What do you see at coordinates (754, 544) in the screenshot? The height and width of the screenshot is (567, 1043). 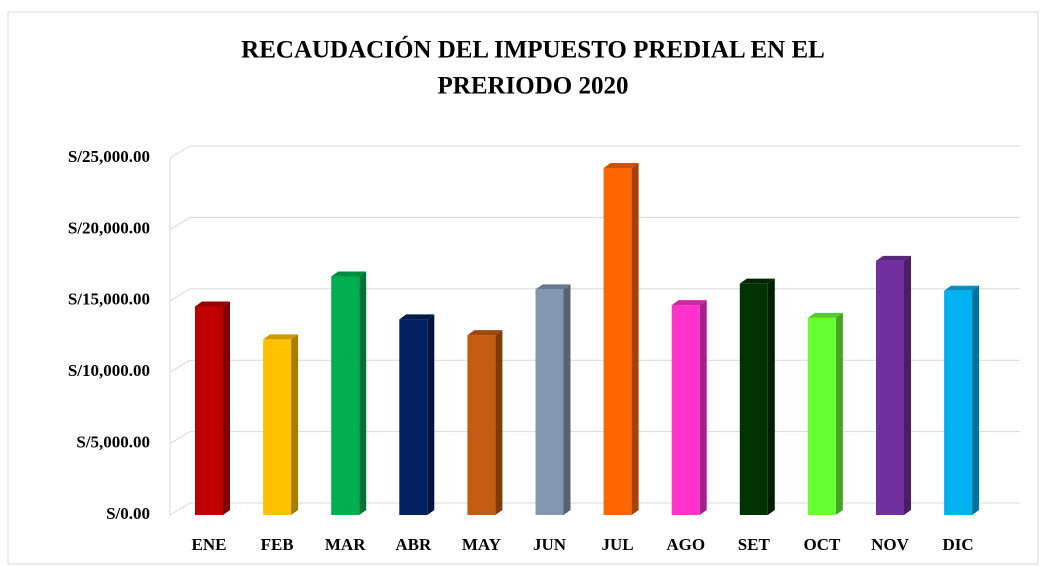 I see `x-tick-label: SET` at bounding box center [754, 544].